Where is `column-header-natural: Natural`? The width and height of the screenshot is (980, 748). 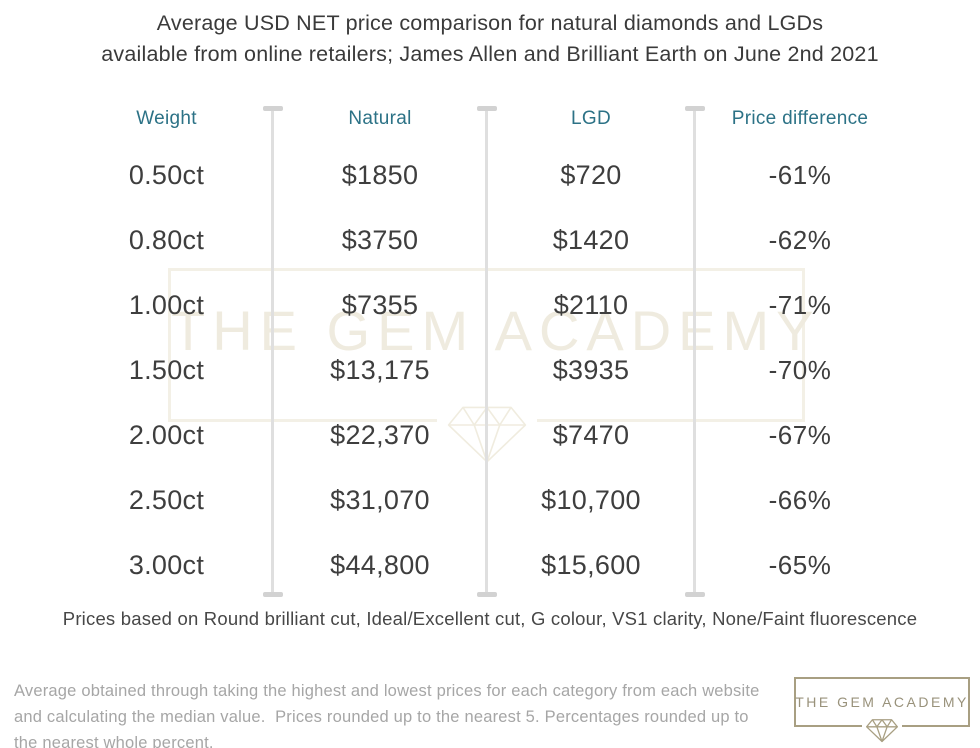
column-header-natural: Natural is located at coordinates (380, 118).